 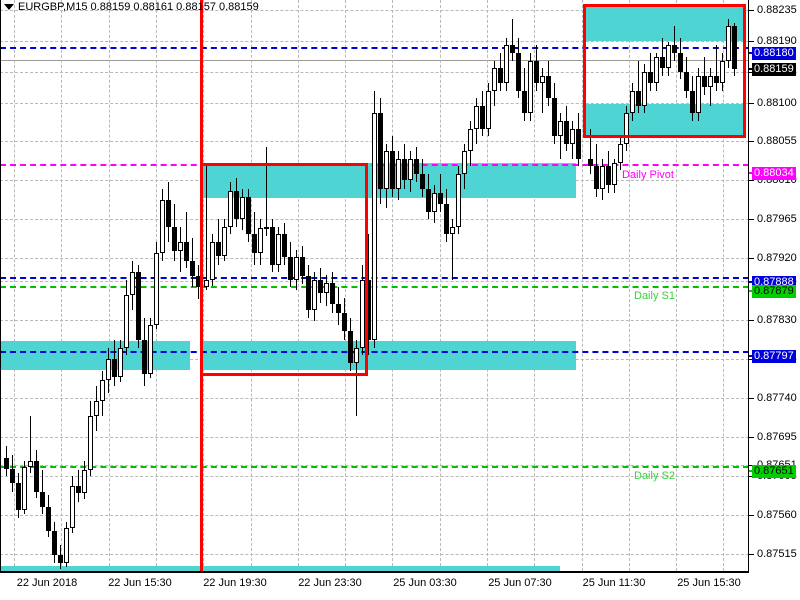 What do you see at coordinates (201, 285) in the screenshot?
I see `session-divider-line` at bounding box center [201, 285].